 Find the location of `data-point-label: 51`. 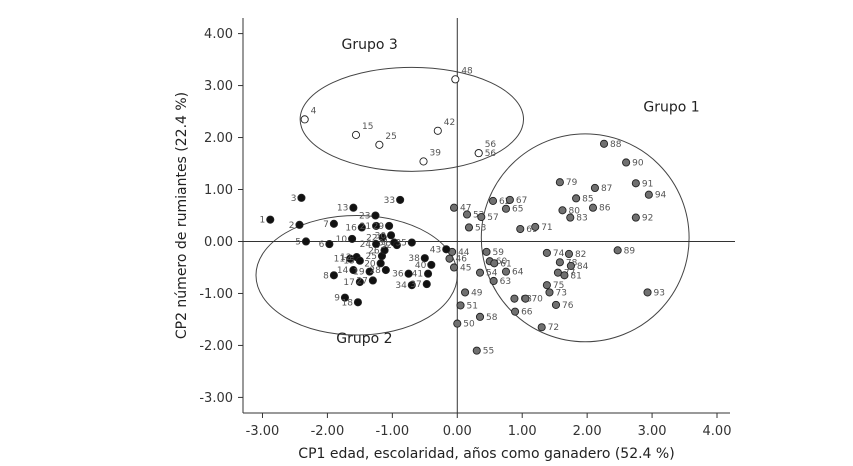

data-point-label: 51 is located at coordinates (472, 306).